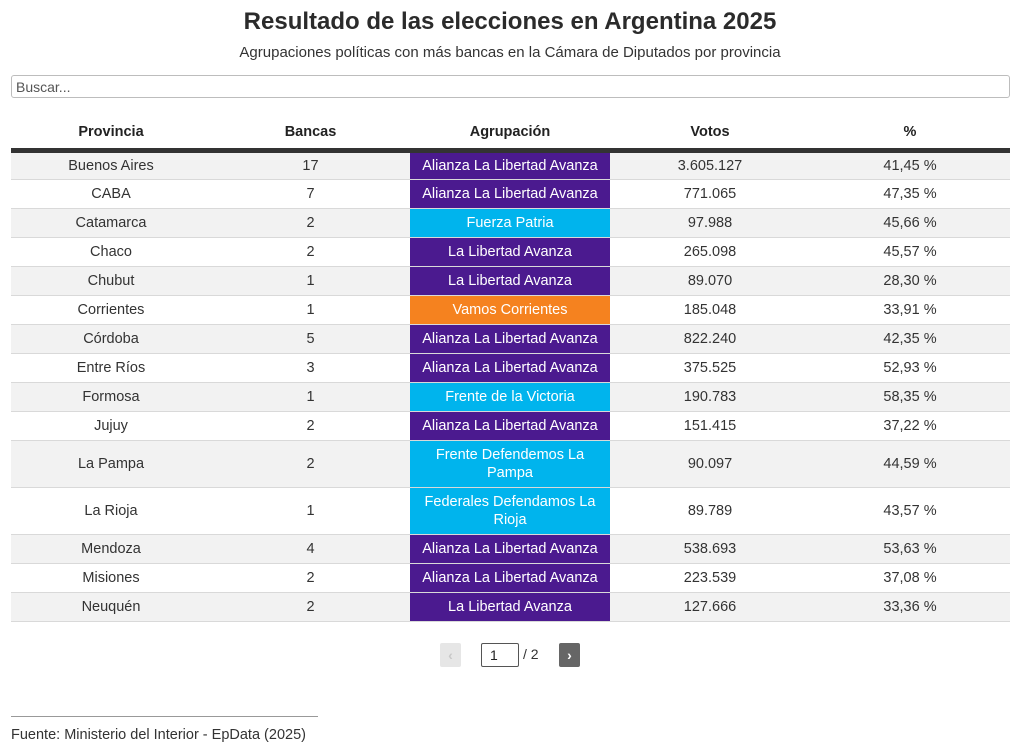 The height and width of the screenshot is (755, 1020). What do you see at coordinates (111, 252) in the screenshot?
I see `cell-provincia: Chaco` at bounding box center [111, 252].